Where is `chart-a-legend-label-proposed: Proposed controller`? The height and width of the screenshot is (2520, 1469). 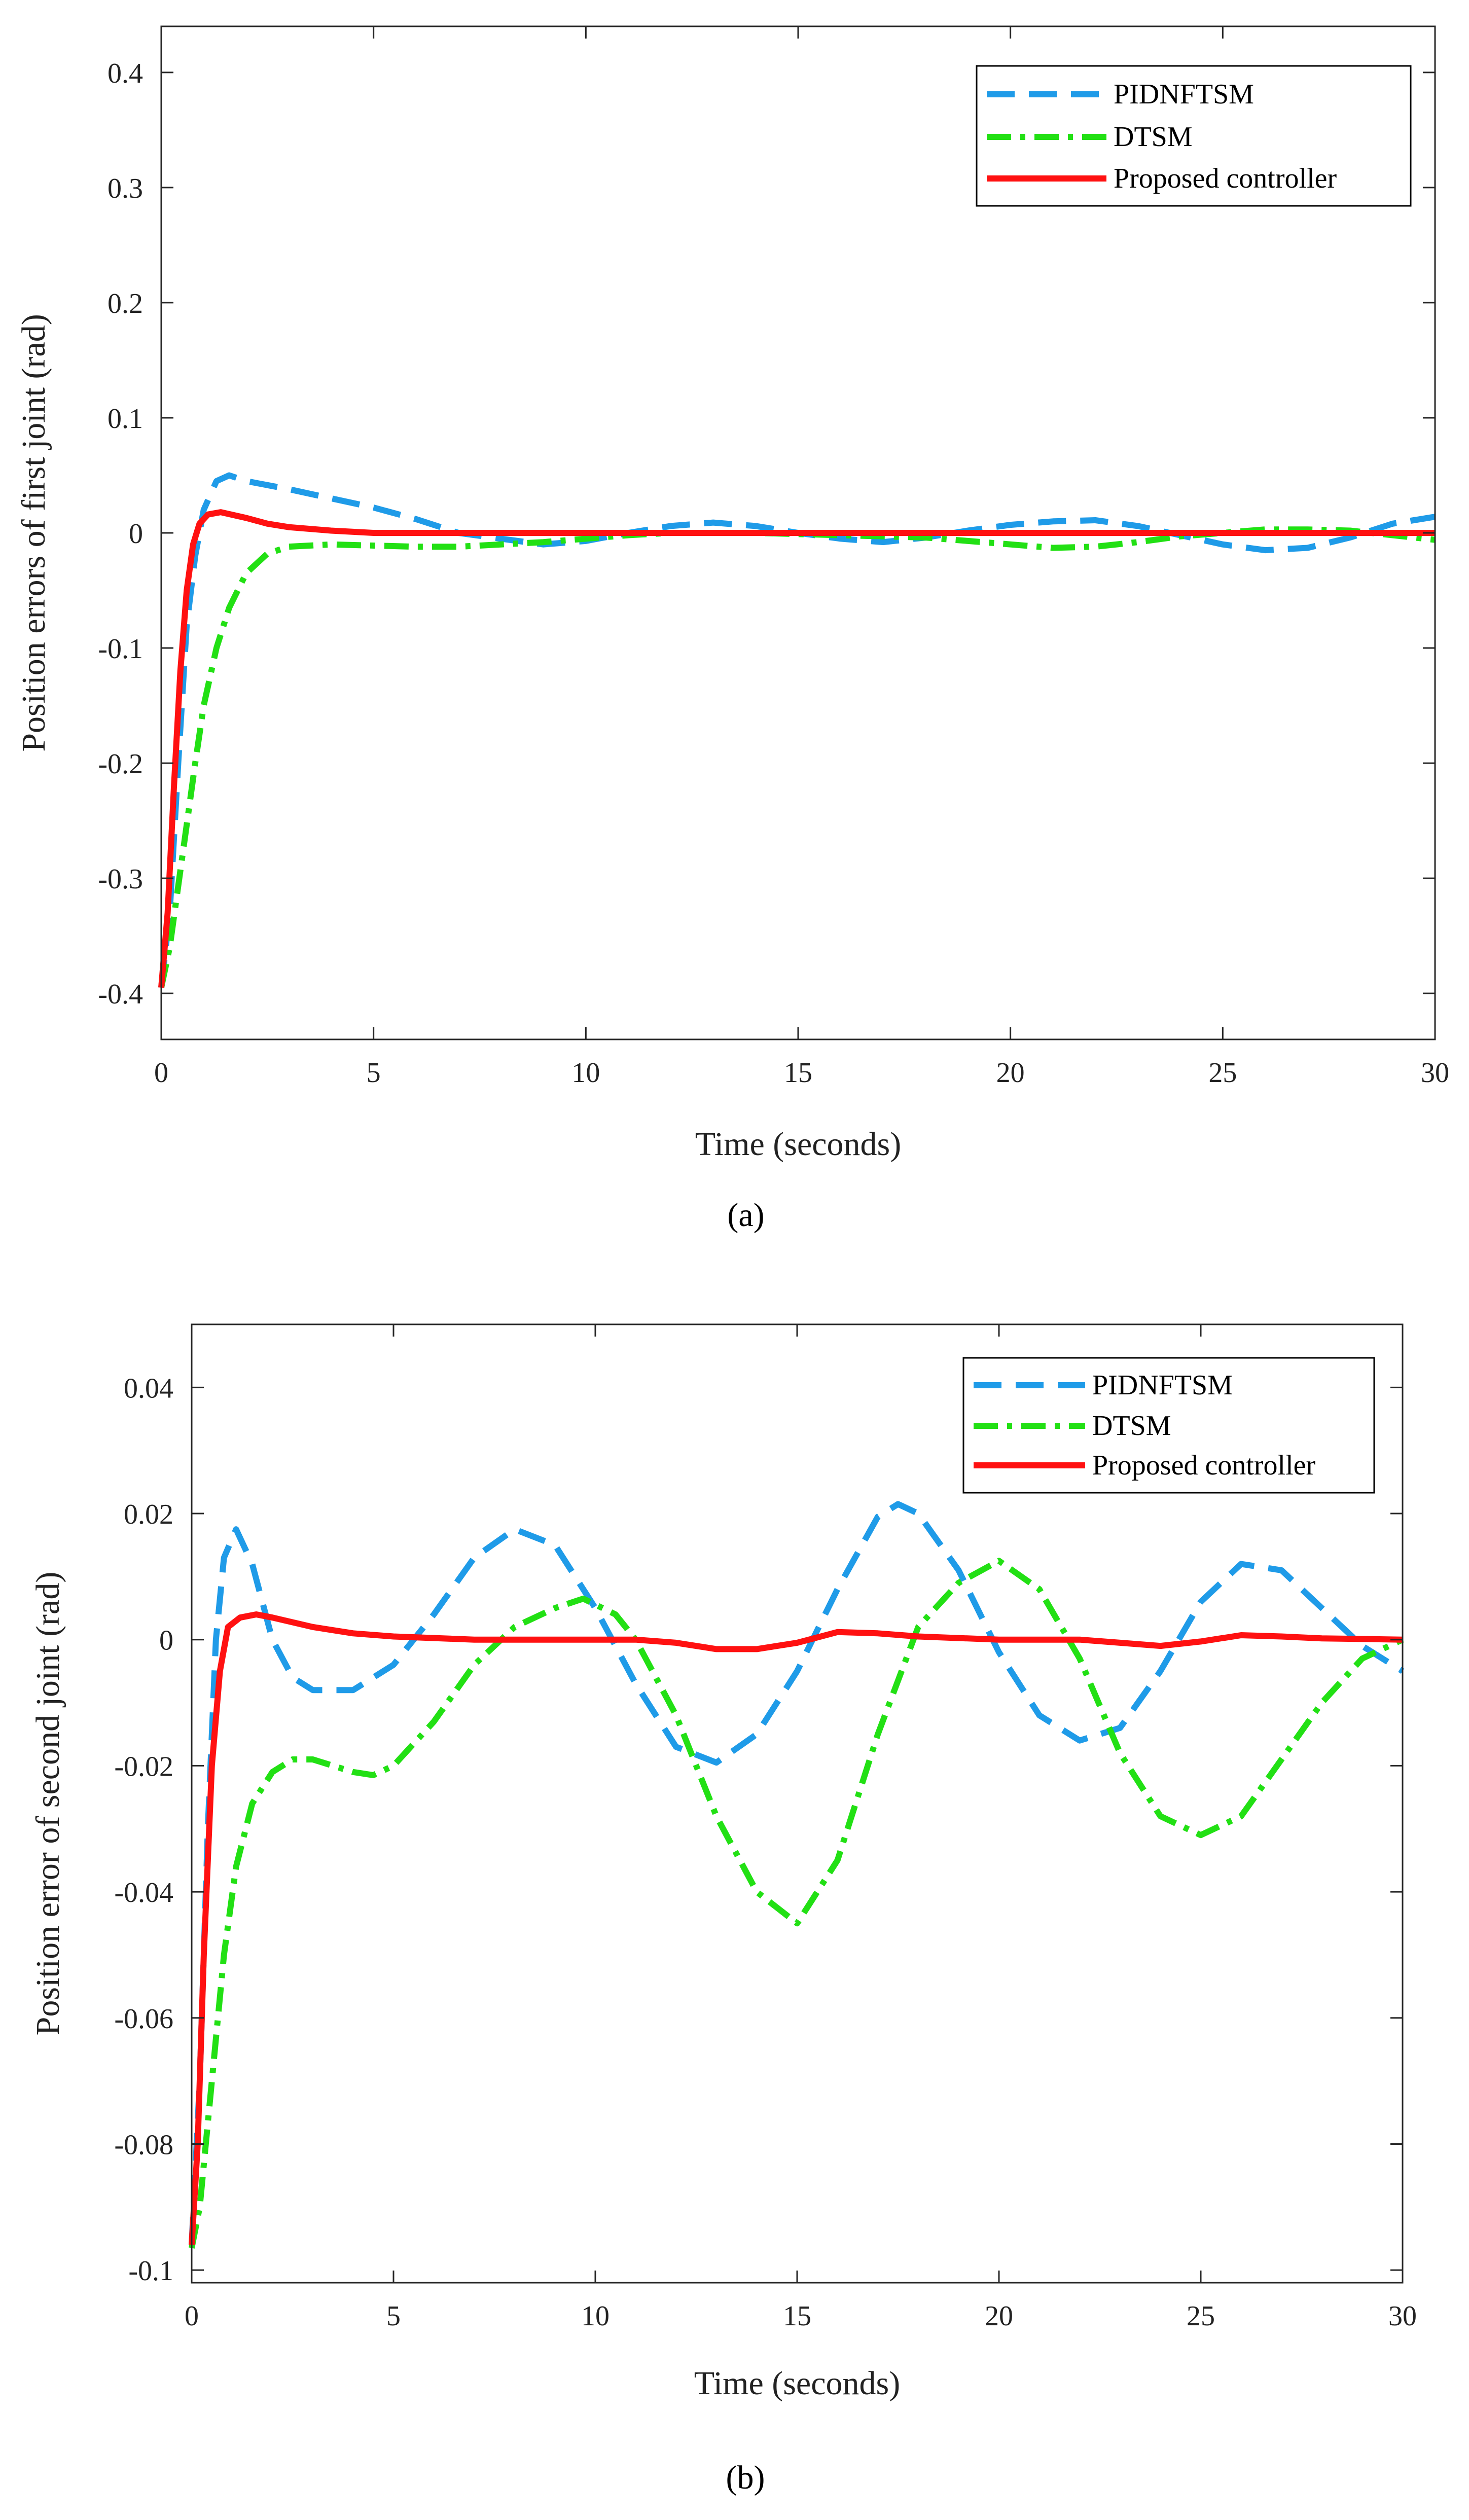 chart-a-legend-label-proposed: Proposed controller is located at coordinates (1225, 178).